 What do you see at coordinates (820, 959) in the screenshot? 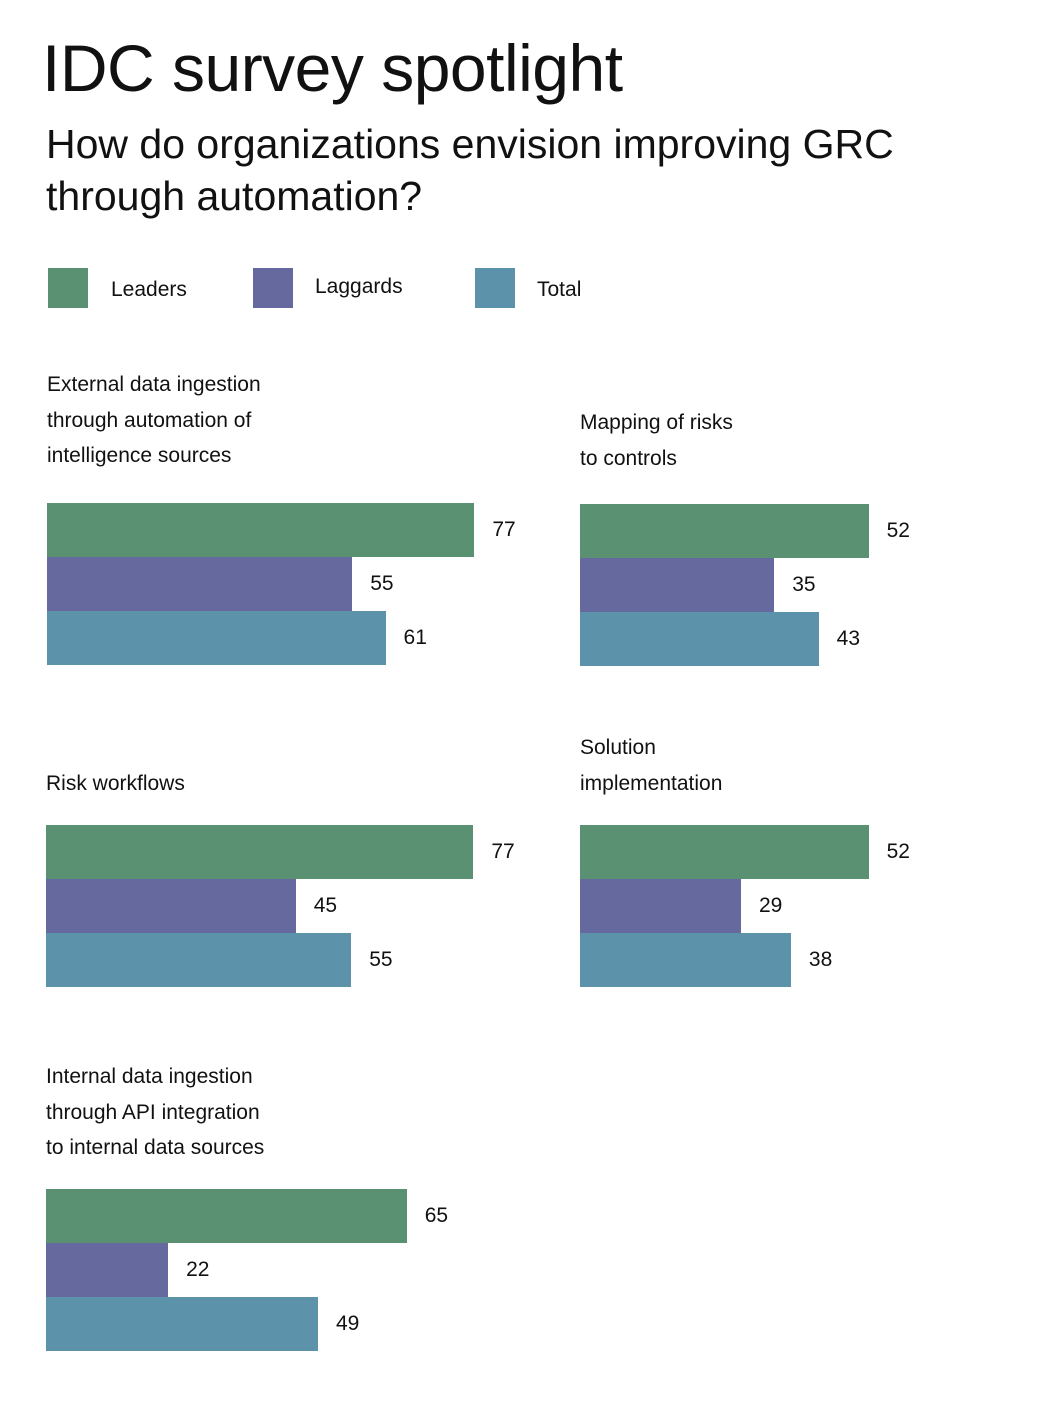
I see `data-label: 38` at bounding box center [820, 959].